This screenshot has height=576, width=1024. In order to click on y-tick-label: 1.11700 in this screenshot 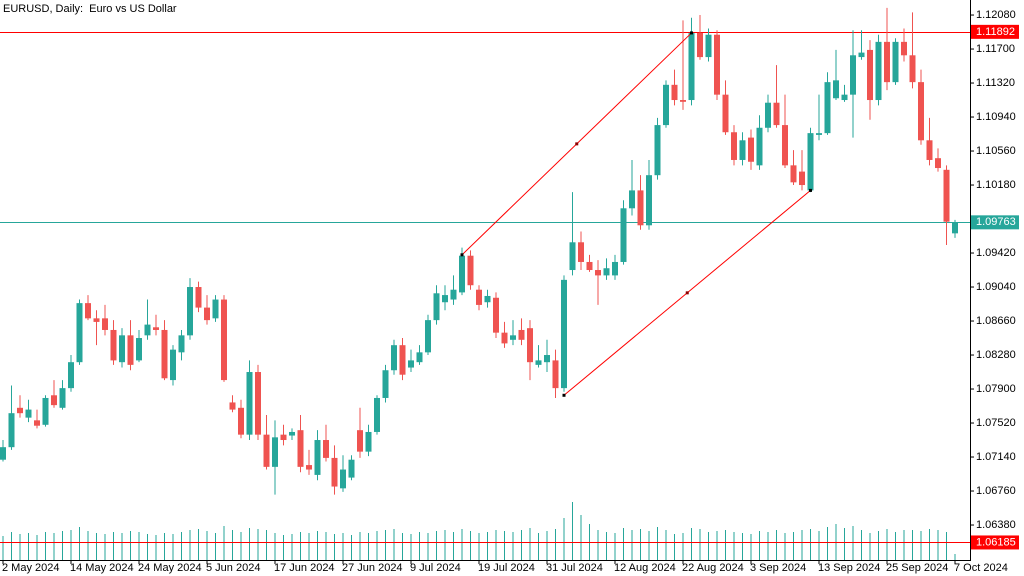, I will do `click(995, 49)`.